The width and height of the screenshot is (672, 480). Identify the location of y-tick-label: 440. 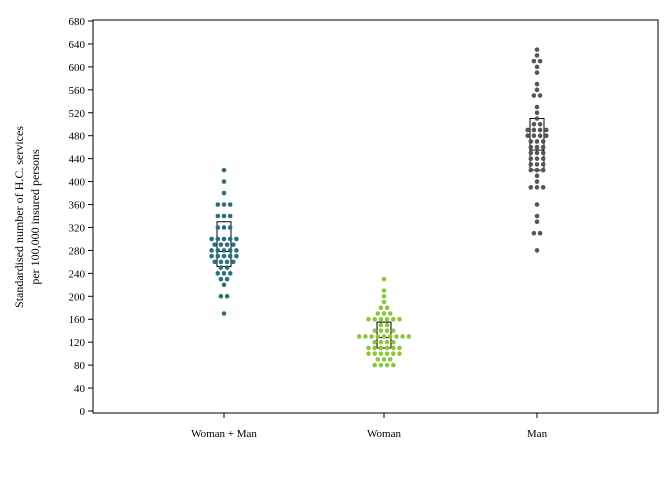
(77, 160).